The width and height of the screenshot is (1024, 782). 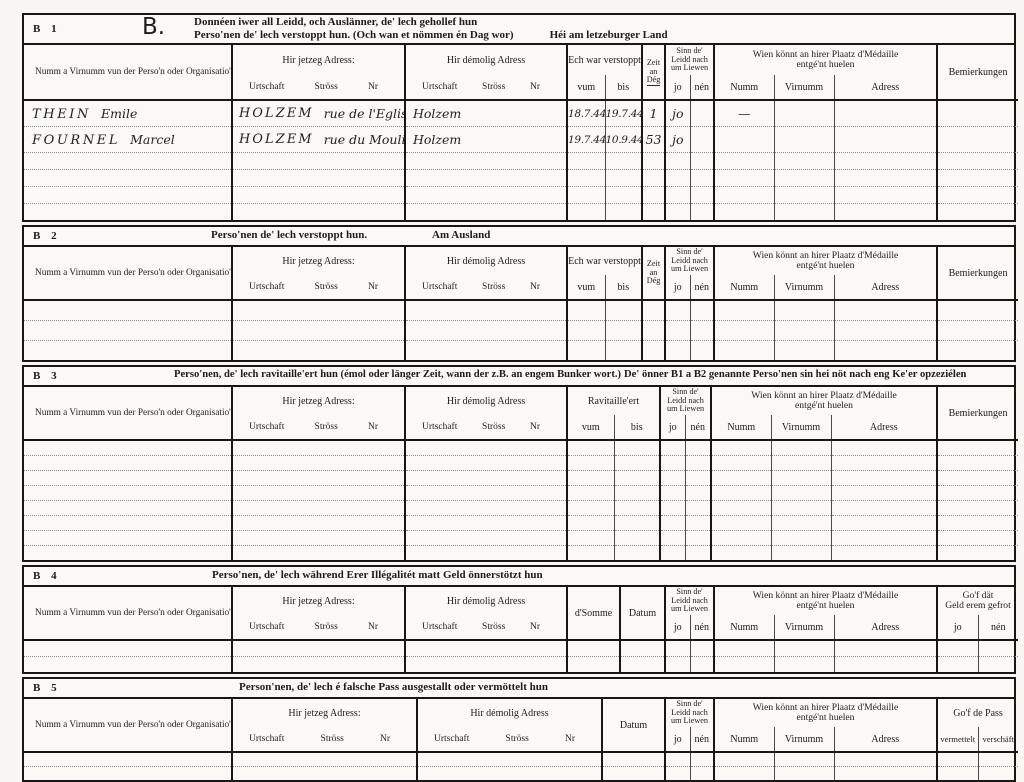 I want to click on hw-date-from: 18.7.44., so click(x=586, y=113).